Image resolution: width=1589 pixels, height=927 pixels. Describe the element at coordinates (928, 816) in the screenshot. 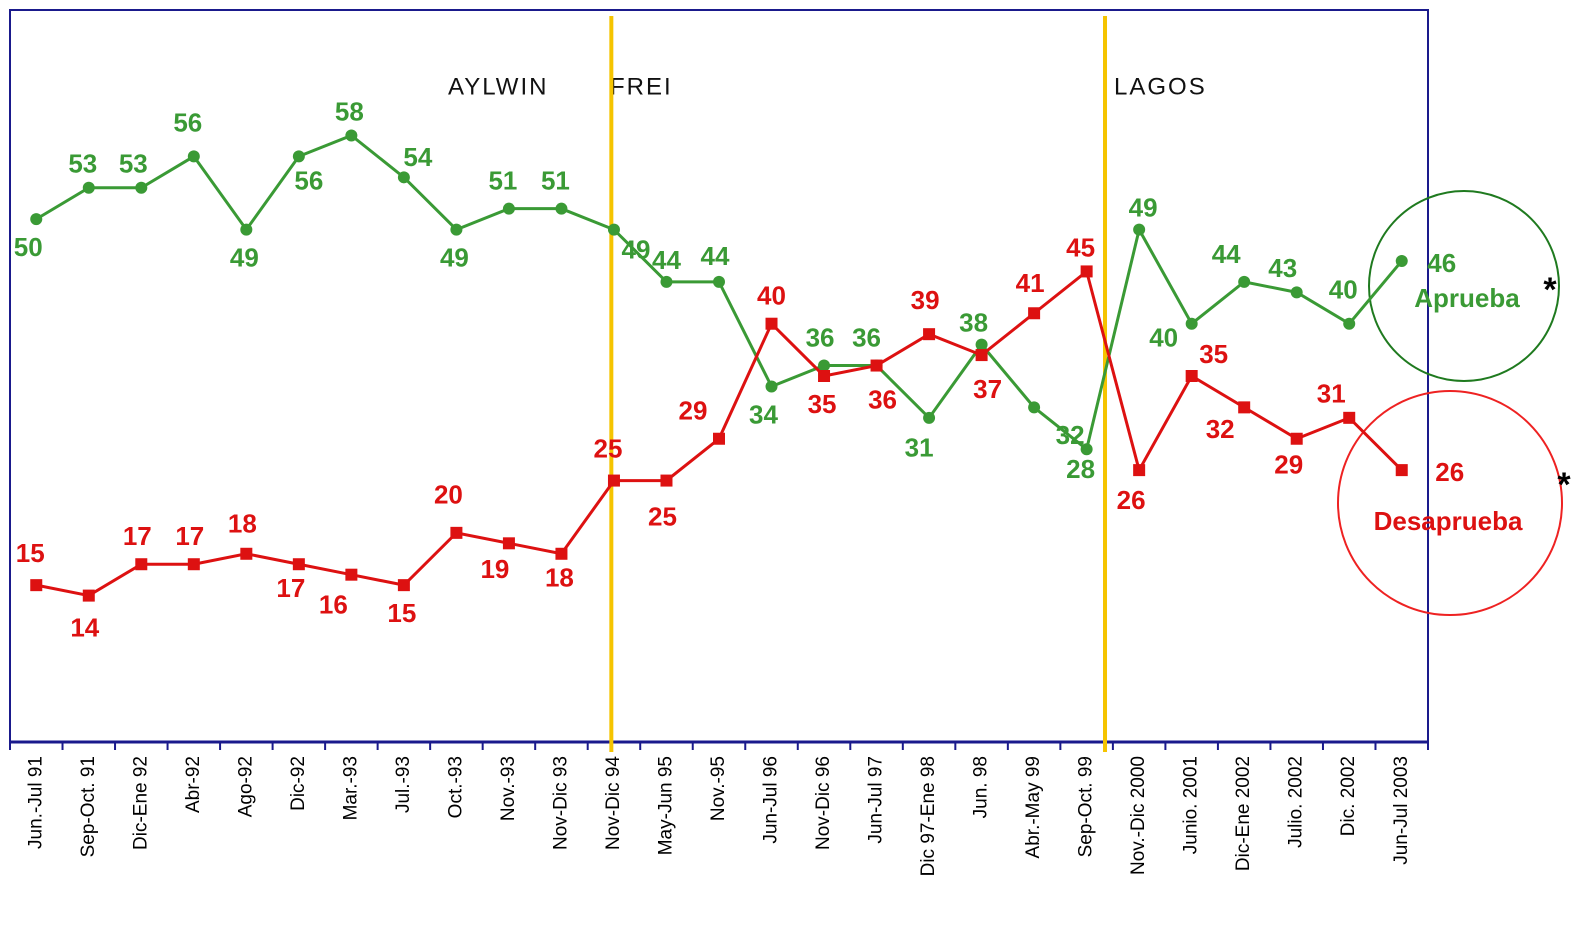

I see `x-tick-label: Dic 97-Ene 98` at that location.